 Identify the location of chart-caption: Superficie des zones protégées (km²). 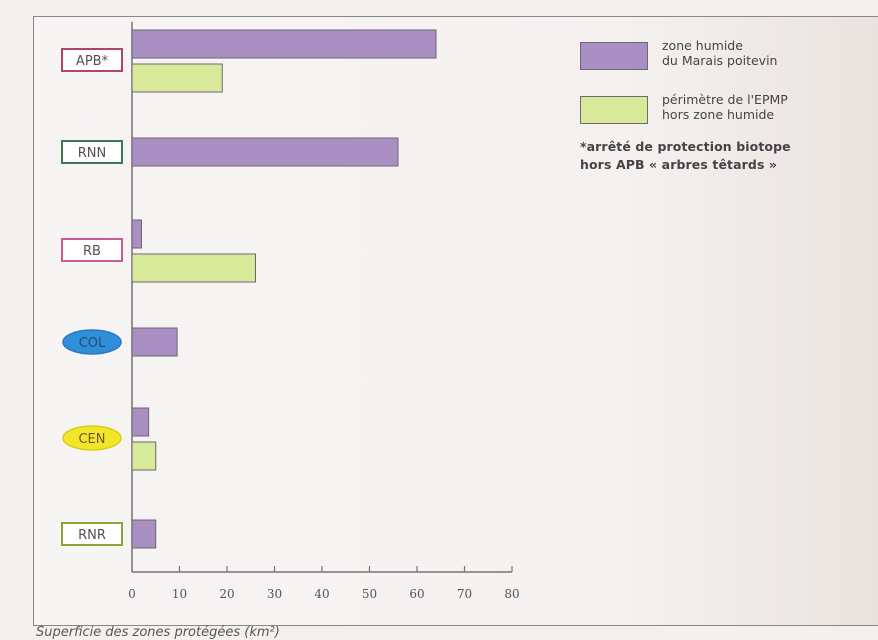
(158, 632).